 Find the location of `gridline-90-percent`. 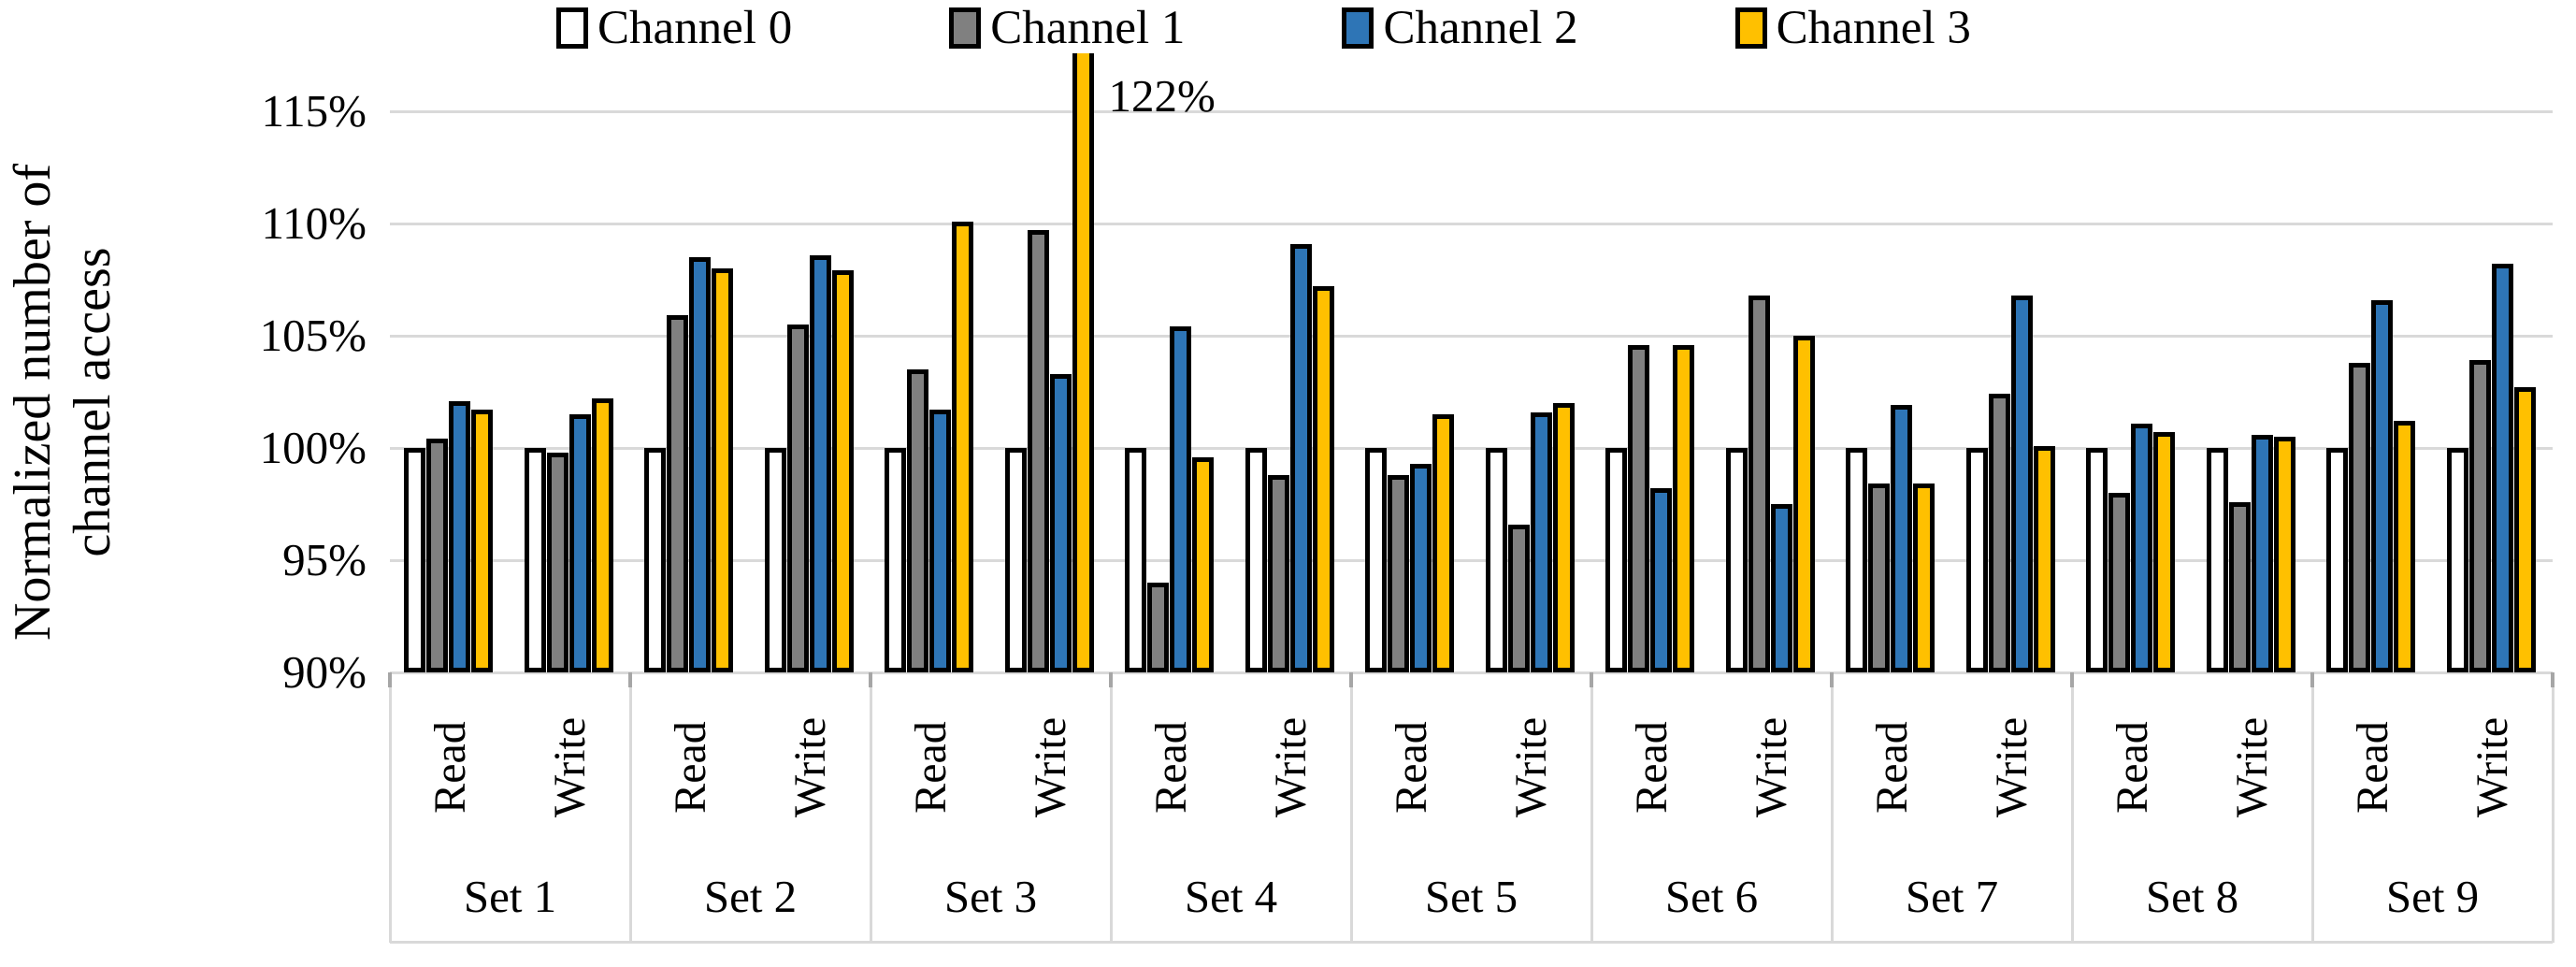

gridline-90-percent is located at coordinates (1472, 673).